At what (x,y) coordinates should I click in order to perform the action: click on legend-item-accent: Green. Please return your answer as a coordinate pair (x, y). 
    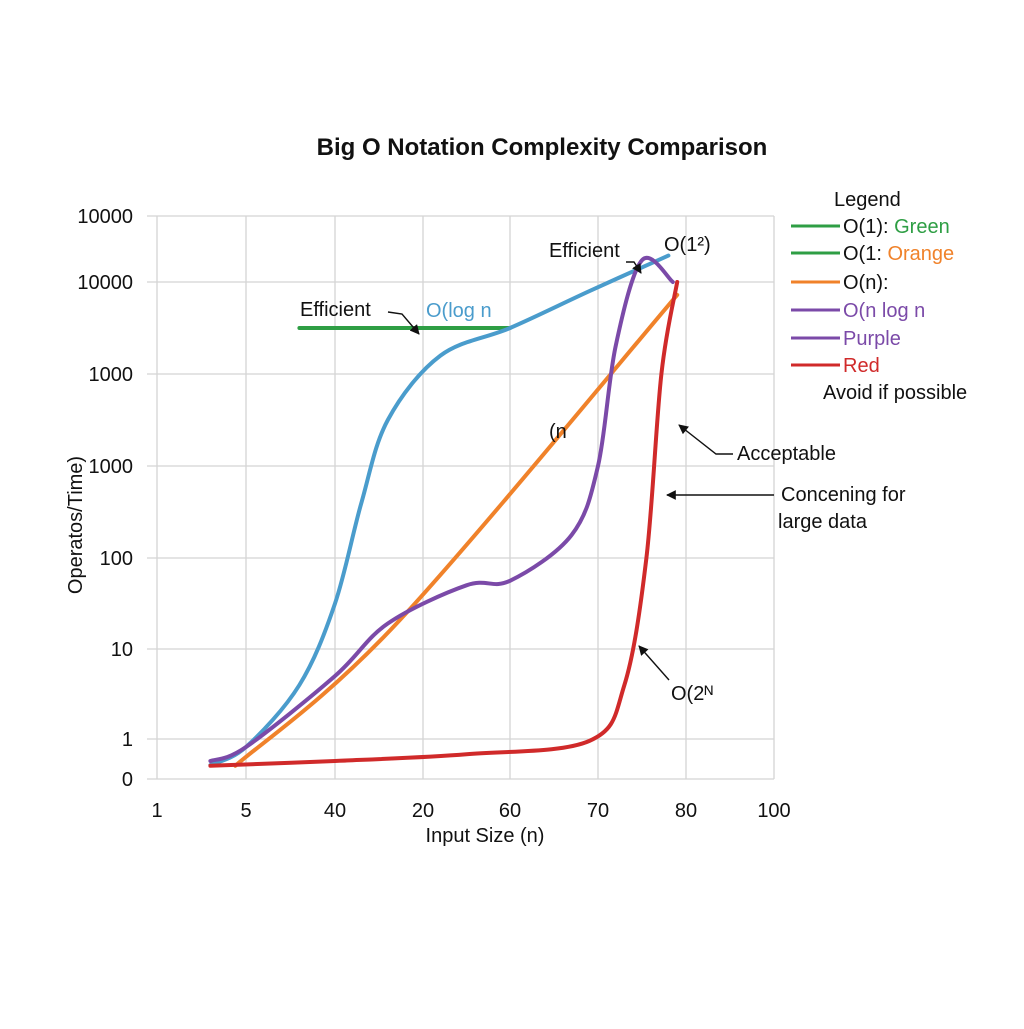
    Looking at the image, I should click on (922, 227).